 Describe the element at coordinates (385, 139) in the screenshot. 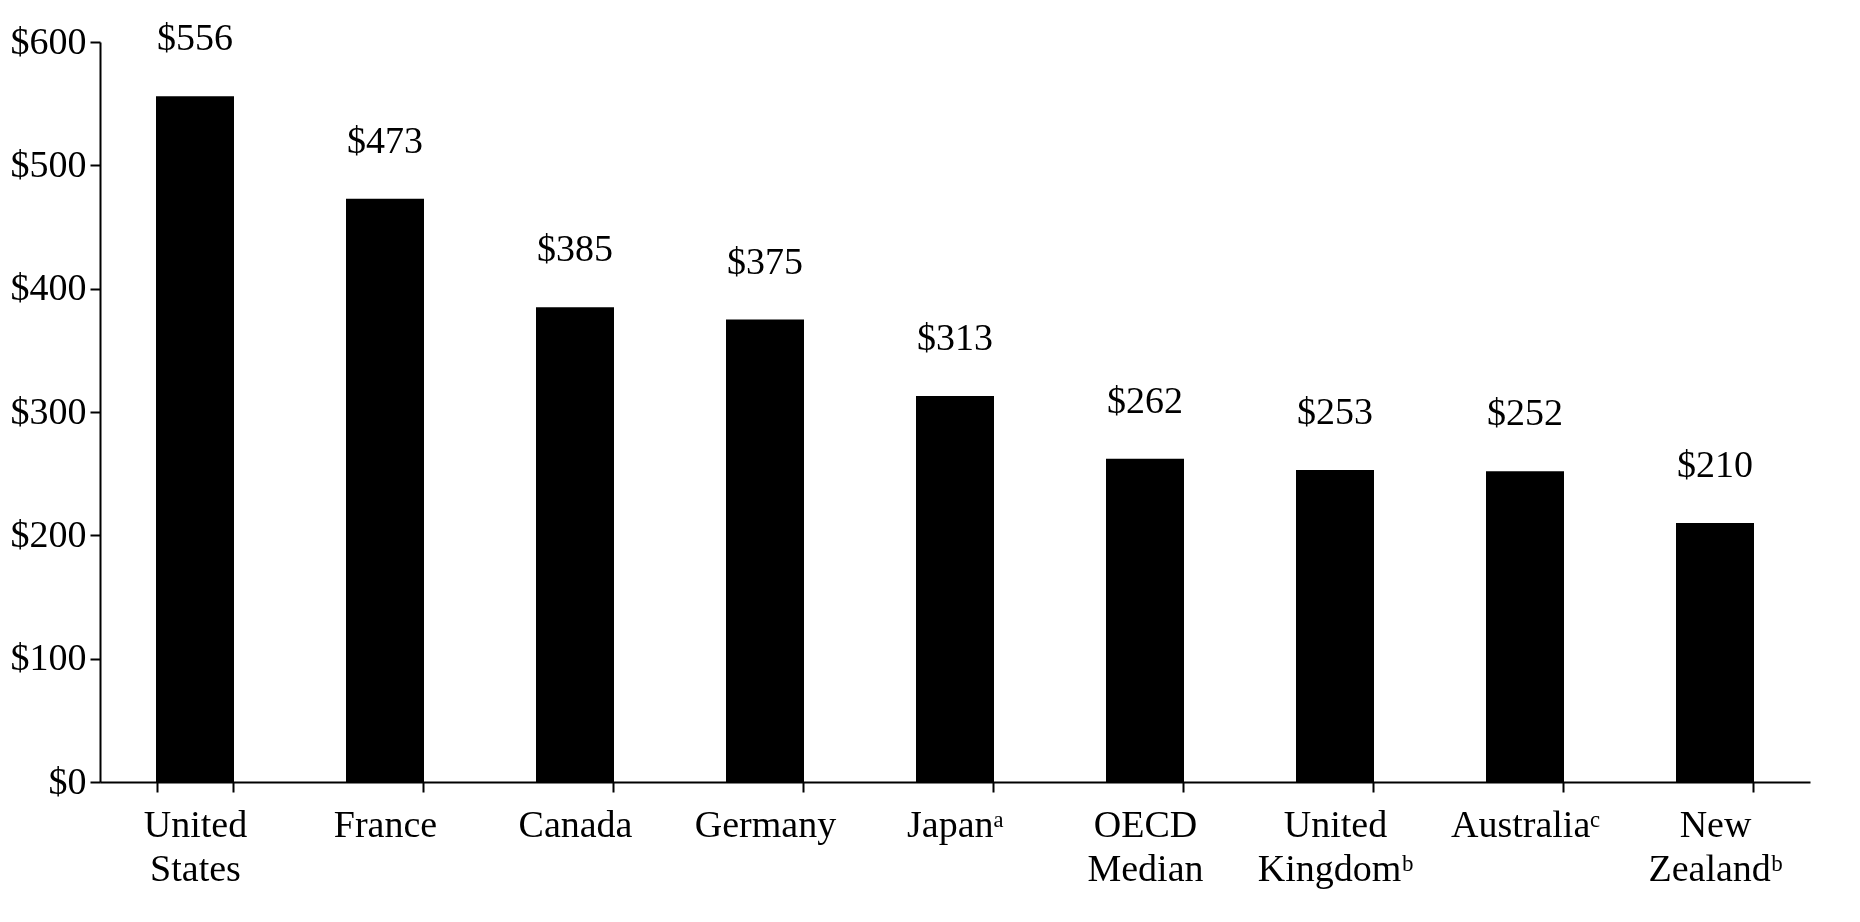

I see `data-label: $473` at that location.